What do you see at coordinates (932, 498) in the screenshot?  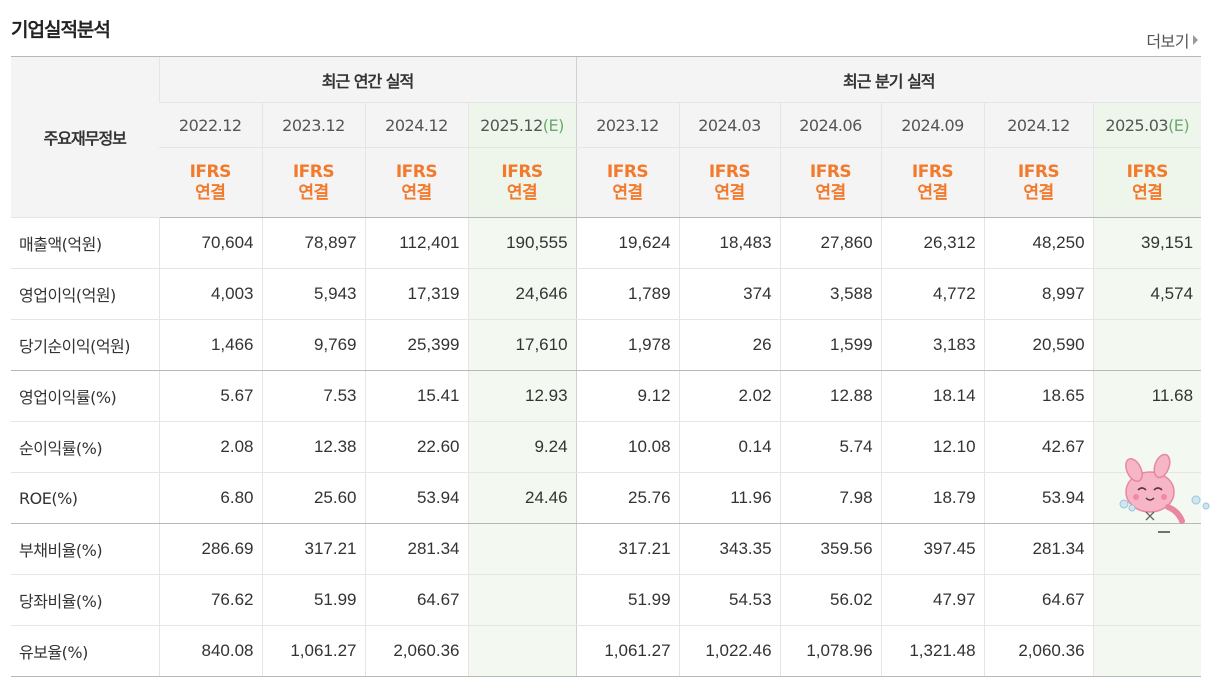 I see `table-cell: 18.79` at bounding box center [932, 498].